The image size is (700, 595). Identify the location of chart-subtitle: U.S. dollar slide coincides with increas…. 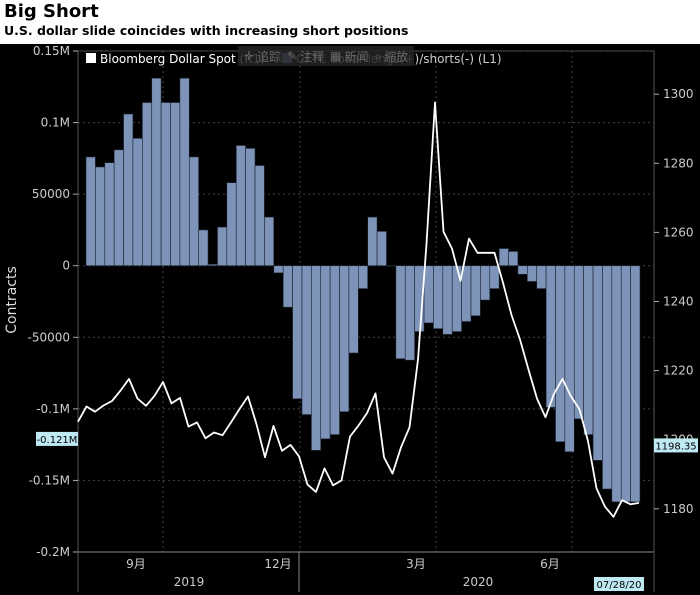
(206, 30).